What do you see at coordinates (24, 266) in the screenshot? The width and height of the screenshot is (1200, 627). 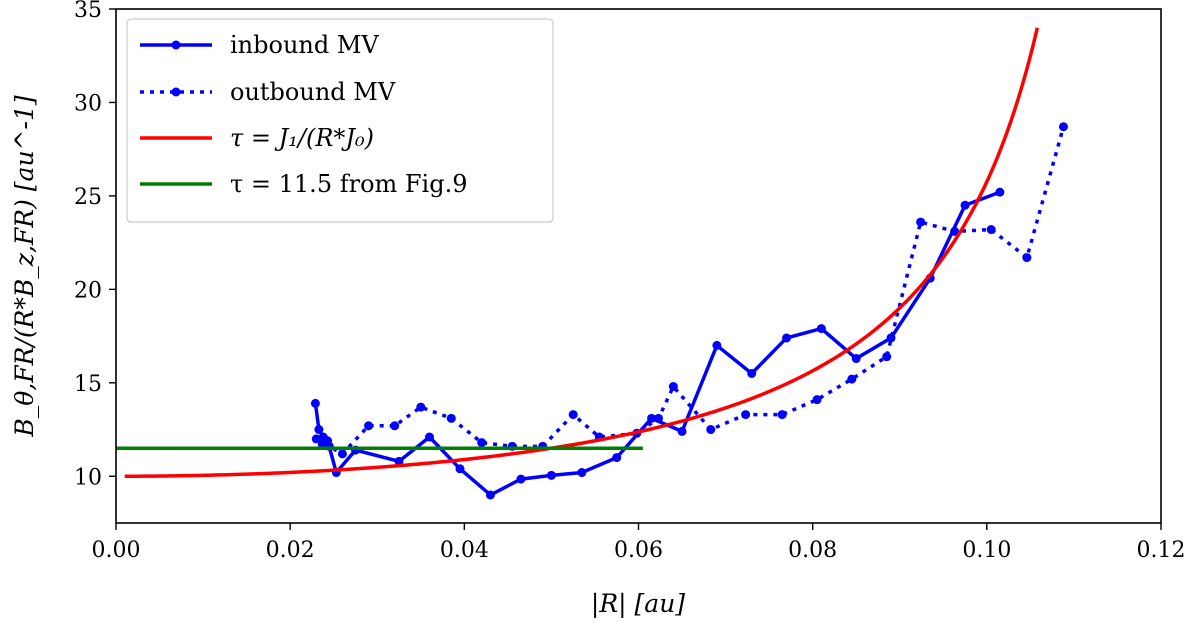 I see `y-axis-label: B_θ,FR/(R*B_z,FR) [au^-1]` at bounding box center [24, 266].